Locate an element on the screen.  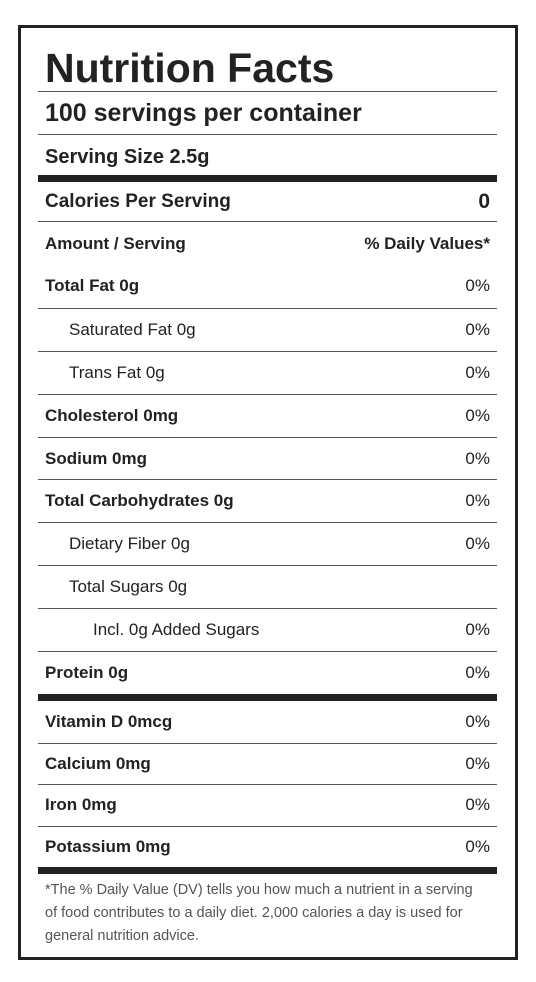
nutrient-row: Total Sugars 0g is located at coordinates (267, 586).